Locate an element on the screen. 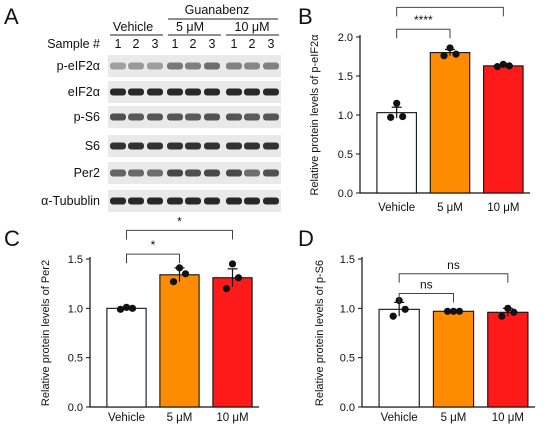 Image resolution: width=550 pixels, height=436 pixels. blot-row-label: p-S6 is located at coordinates (87, 117).